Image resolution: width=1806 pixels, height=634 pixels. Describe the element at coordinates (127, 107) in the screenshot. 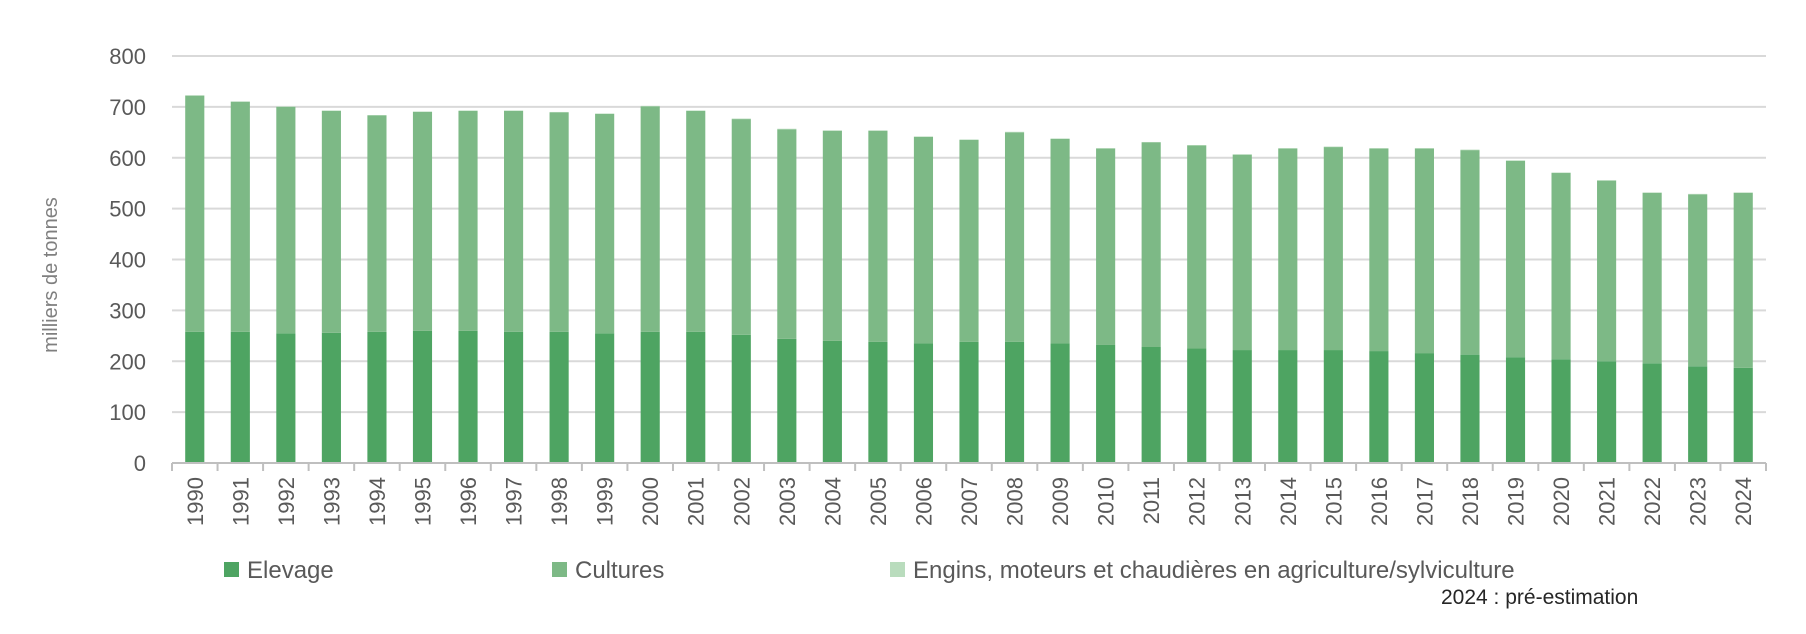

I see `y-tick-label: 700` at that location.